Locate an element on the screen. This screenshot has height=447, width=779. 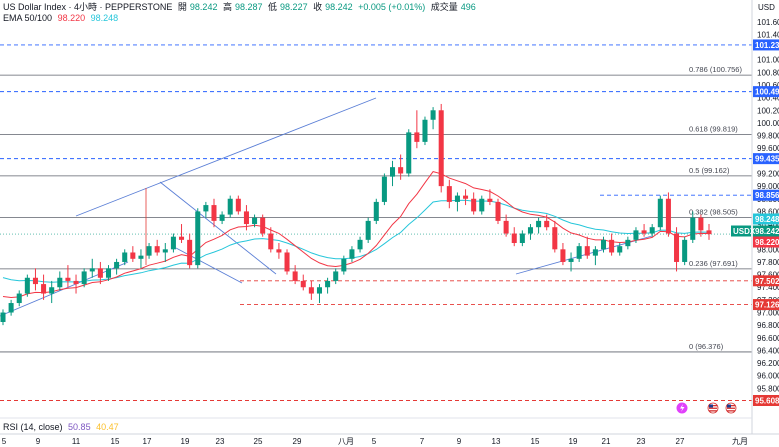
rsi-legend: RSI (14, close) 50.85 40.47 is located at coordinates (62, 427).